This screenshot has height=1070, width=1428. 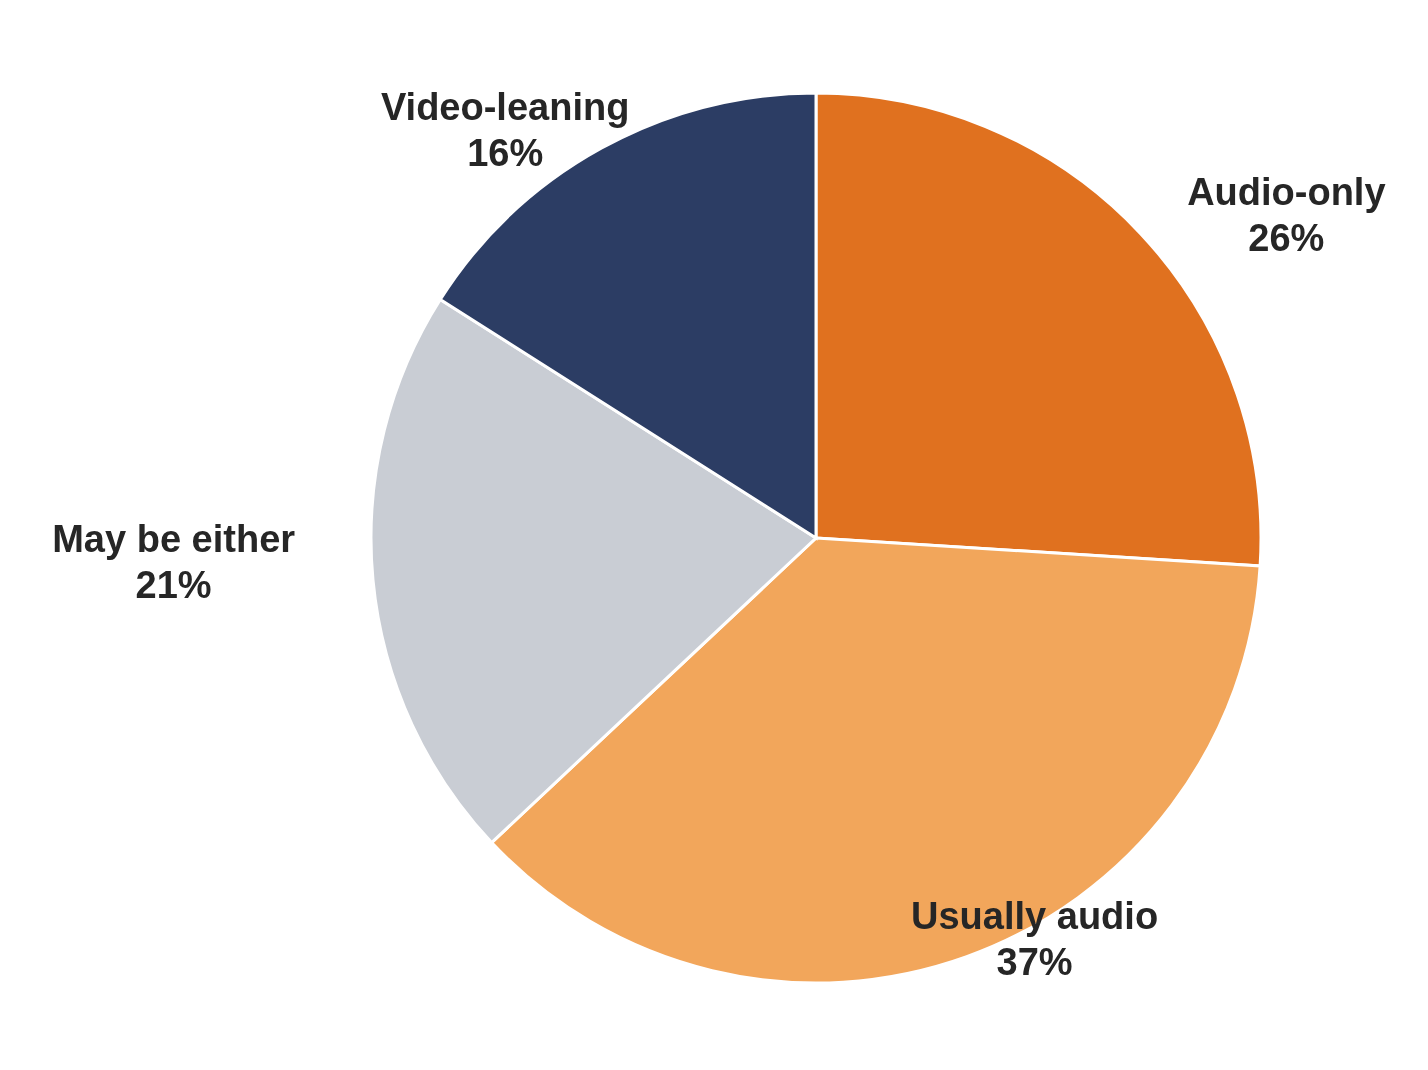 What do you see at coordinates (505, 153) in the screenshot?
I see `data-label: 16%` at bounding box center [505, 153].